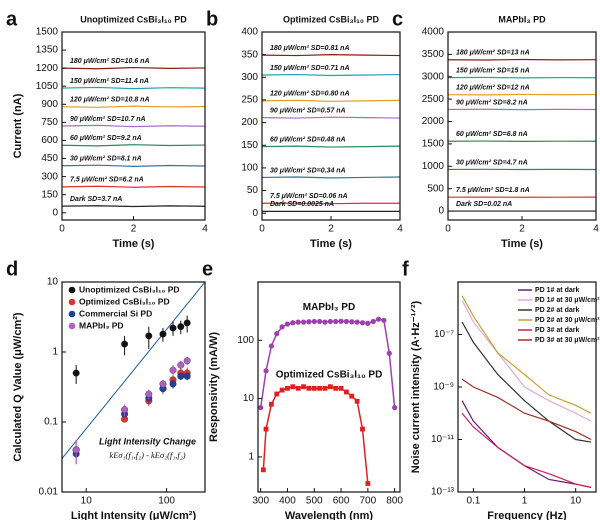  Describe the element at coordinates (527, 515) in the screenshot. I see `x-axis-label: Frequency (Hz)` at that location.